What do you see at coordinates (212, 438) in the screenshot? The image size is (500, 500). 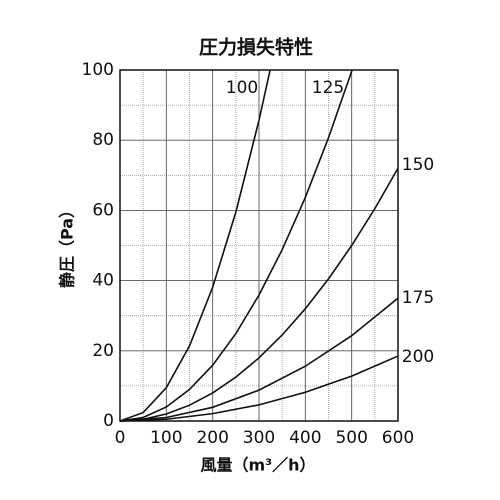 I see `x-tick-label: 200` at bounding box center [212, 438].